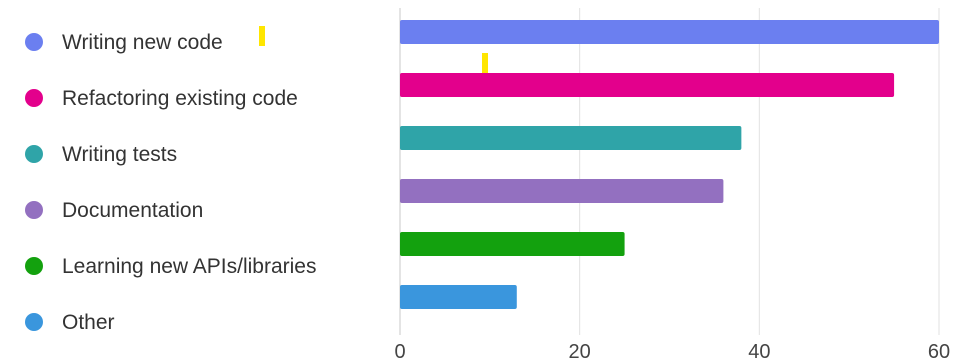 The image size is (979, 364). What do you see at coordinates (142, 42) in the screenshot?
I see `legend-label-writing-new-code: Writing new code` at bounding box center [142, 42].